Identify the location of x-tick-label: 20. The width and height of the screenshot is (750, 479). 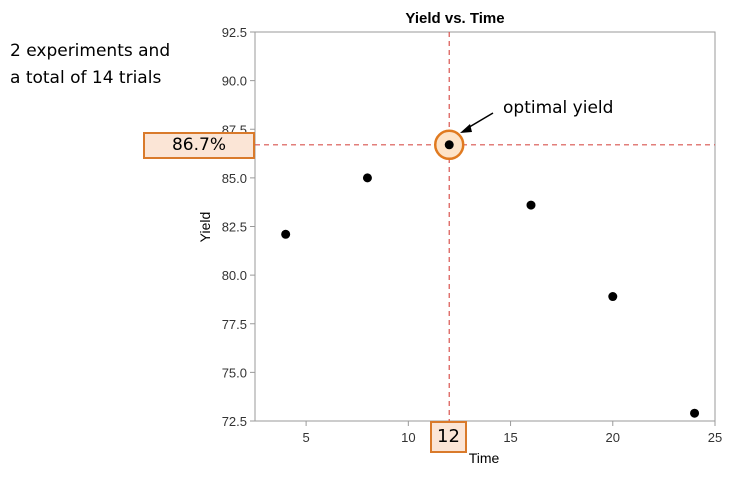
(613, 437).